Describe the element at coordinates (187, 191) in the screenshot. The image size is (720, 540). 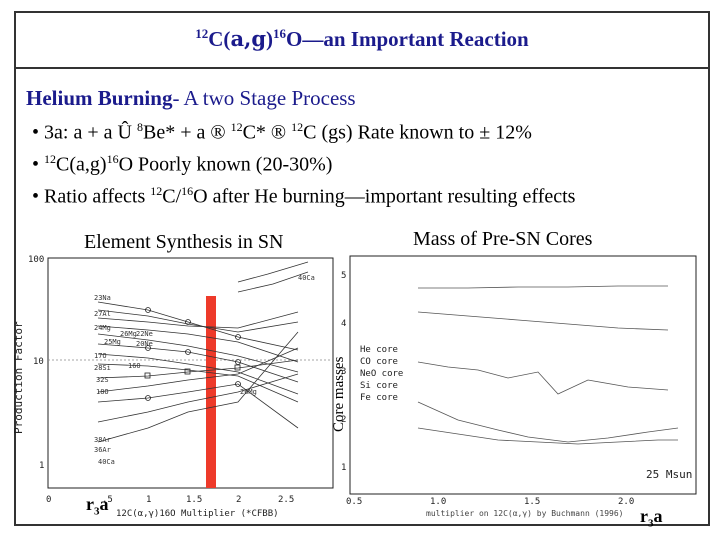
I see `b3-t4: 16` at that location.